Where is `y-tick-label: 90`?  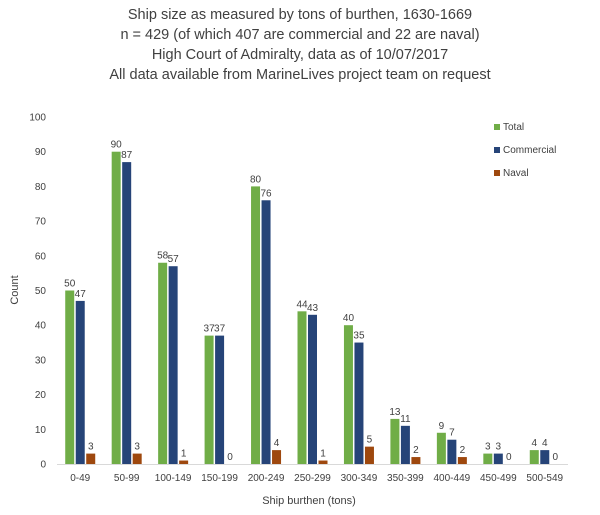
y-tick-label: 90 is located at coordinates (41, 152).